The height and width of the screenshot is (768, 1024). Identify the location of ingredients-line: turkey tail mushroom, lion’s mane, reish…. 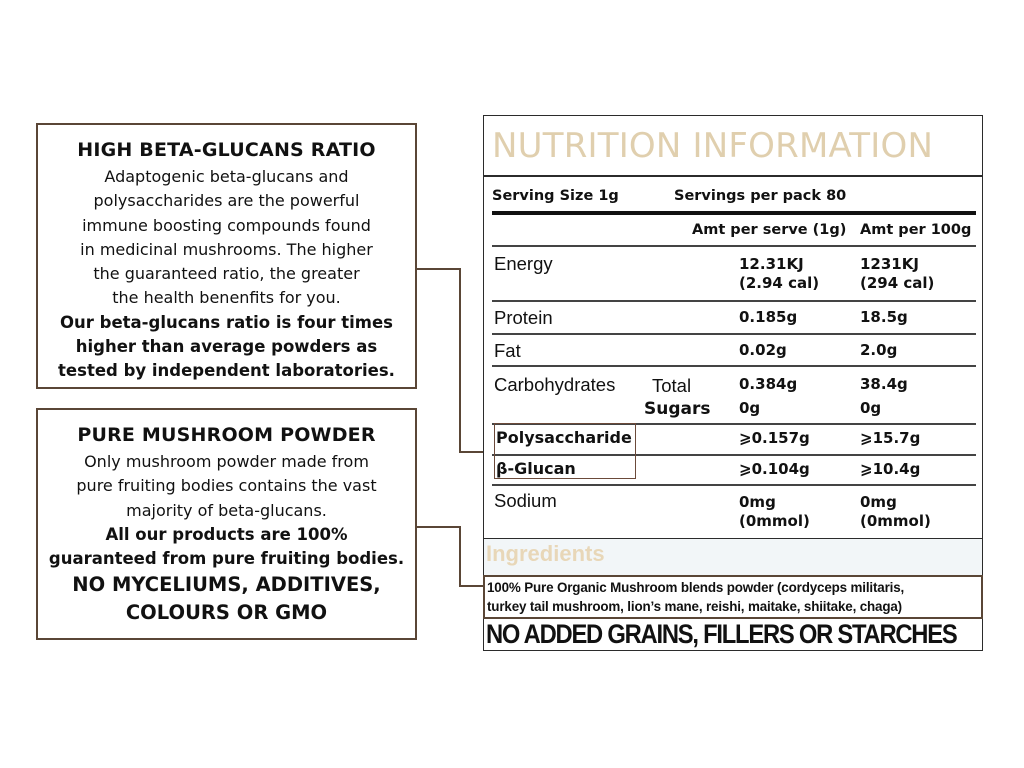
(694, 606).